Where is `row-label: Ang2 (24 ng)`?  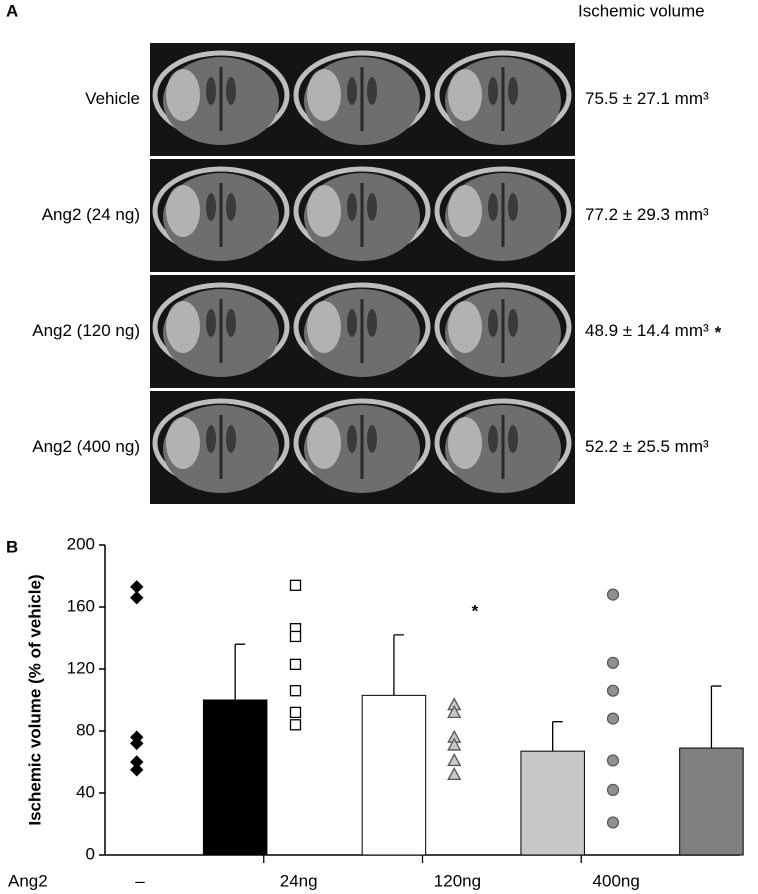 row-label: Ang2 (24 ng) is located at coordinates (91, 214).